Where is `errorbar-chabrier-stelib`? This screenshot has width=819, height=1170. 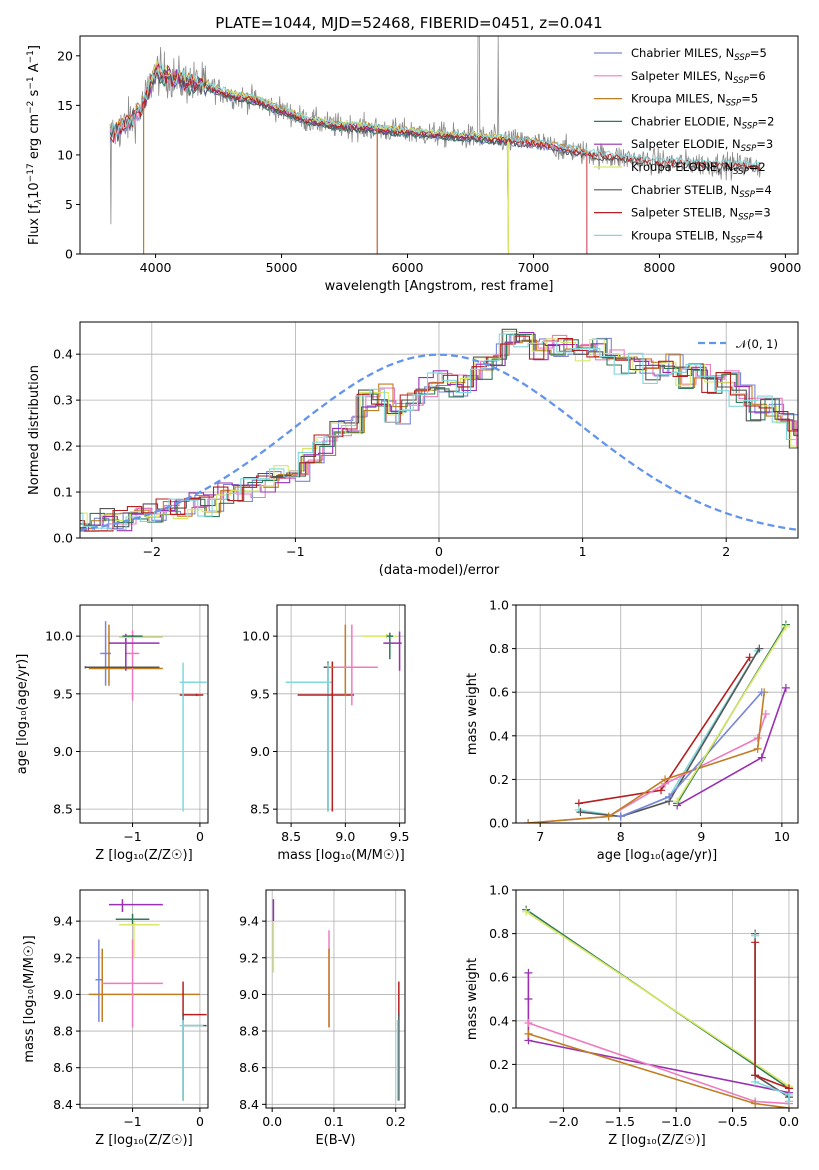
errorbar-chabrier-stelib is located at coordinates (344, 736).